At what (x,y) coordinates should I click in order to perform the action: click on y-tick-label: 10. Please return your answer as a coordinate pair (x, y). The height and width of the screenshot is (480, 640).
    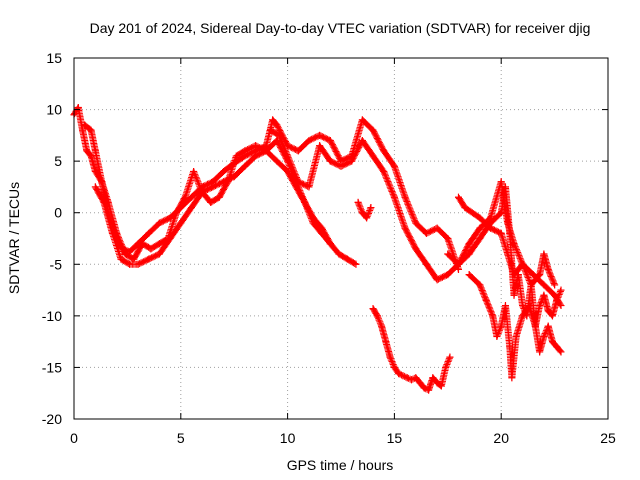
    Looking at the image, I should click on (54, 110).